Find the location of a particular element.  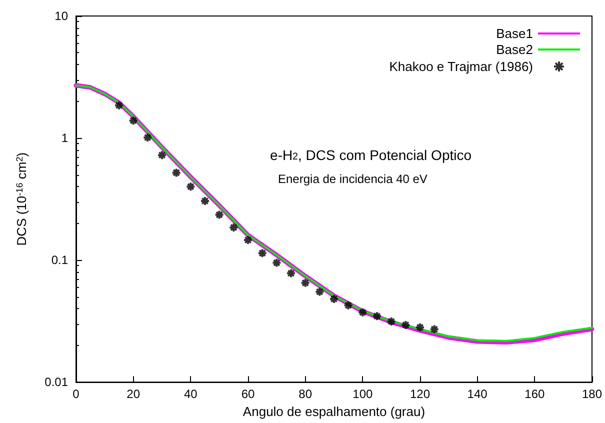

x-tick-label: 60 is located at coordinates (248, 394).